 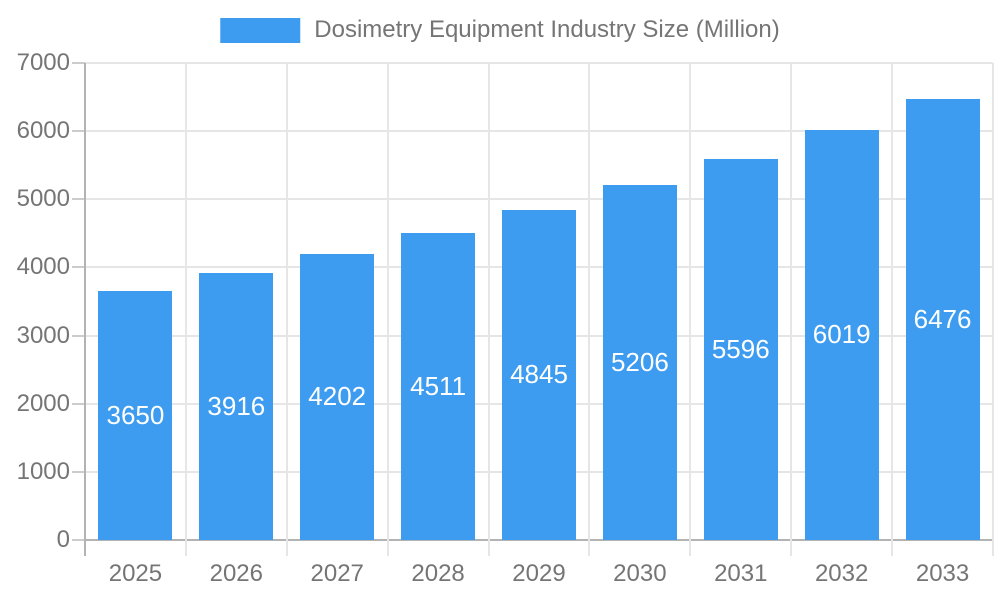 What do you see at coordinates (63, 539) in the screenshot?
I see `y-axis-label: 0` at bounding box center [63, 539].